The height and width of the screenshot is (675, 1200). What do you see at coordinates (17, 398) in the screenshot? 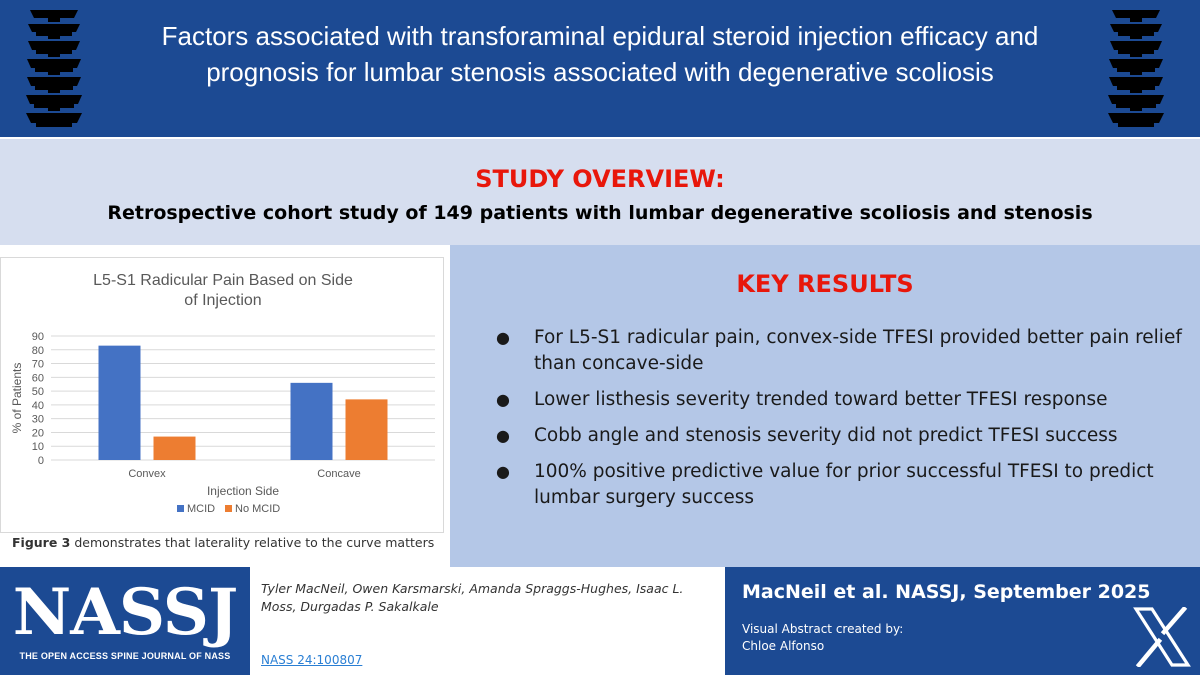
I see `y-axis-label: % of Patients` at bounding box center [17, 398].